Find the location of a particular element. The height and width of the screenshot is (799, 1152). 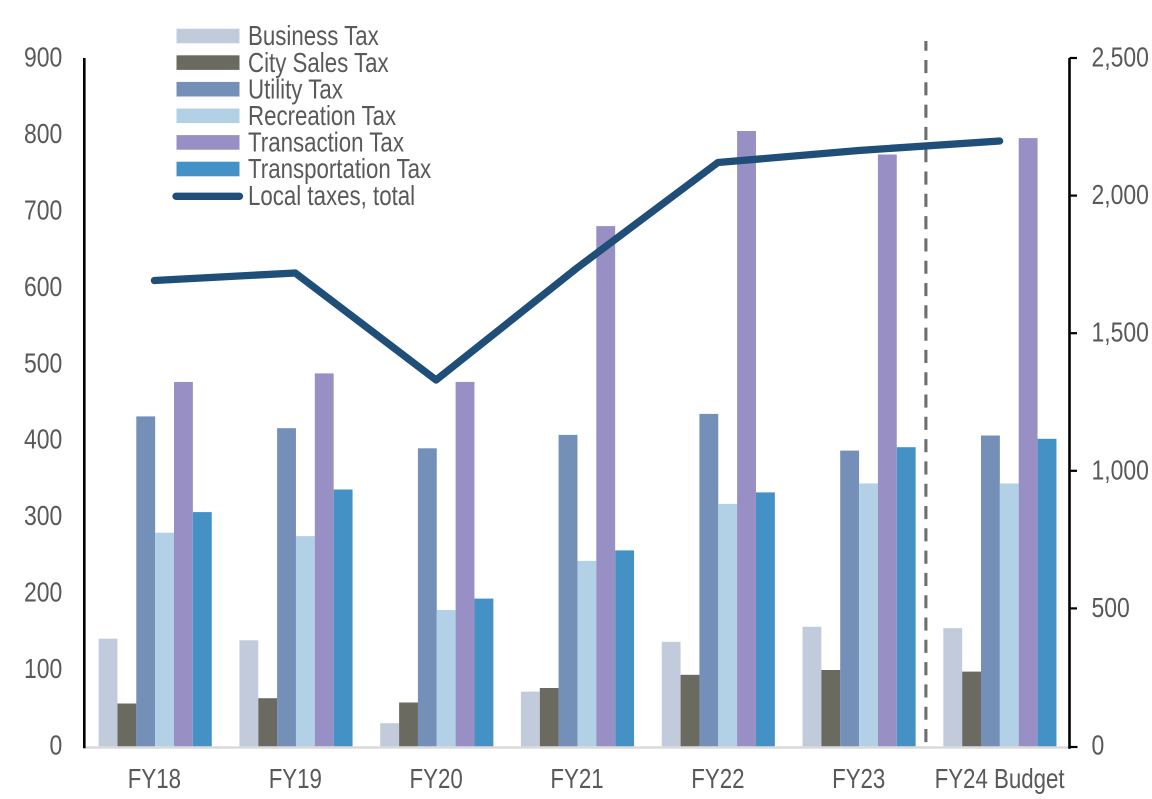

svg-text: Transaction Tax is located at coordinates (326, 142).